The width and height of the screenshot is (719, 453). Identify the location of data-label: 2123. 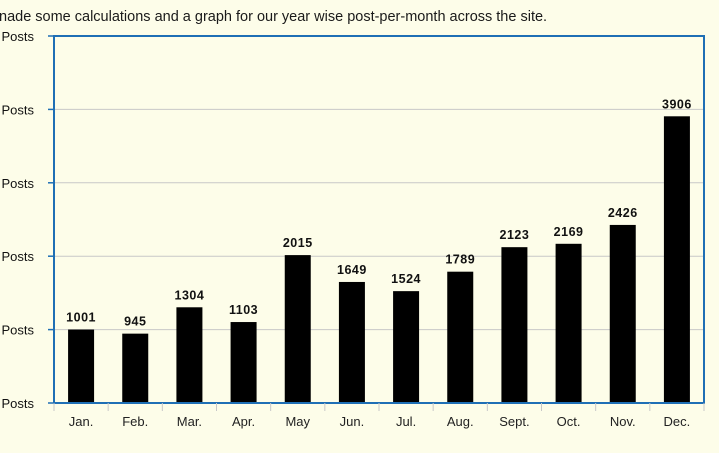
(515, 235).